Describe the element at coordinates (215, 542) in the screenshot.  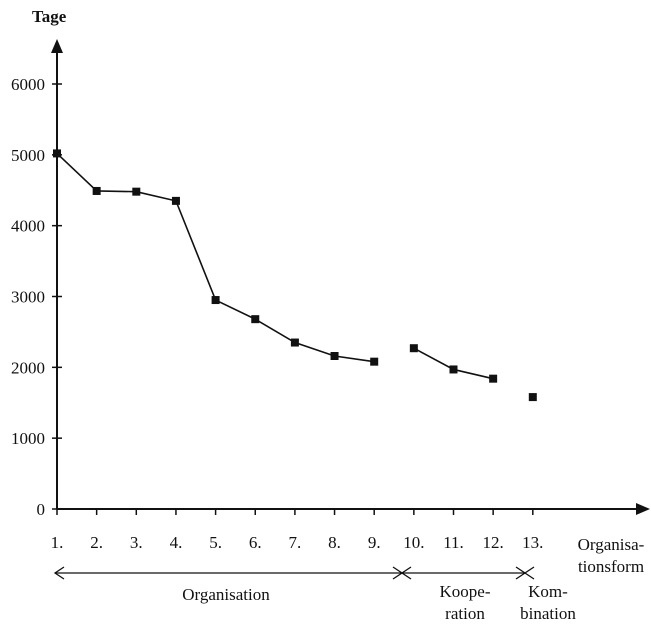
I see `x-tick-label: 5.` at that location.